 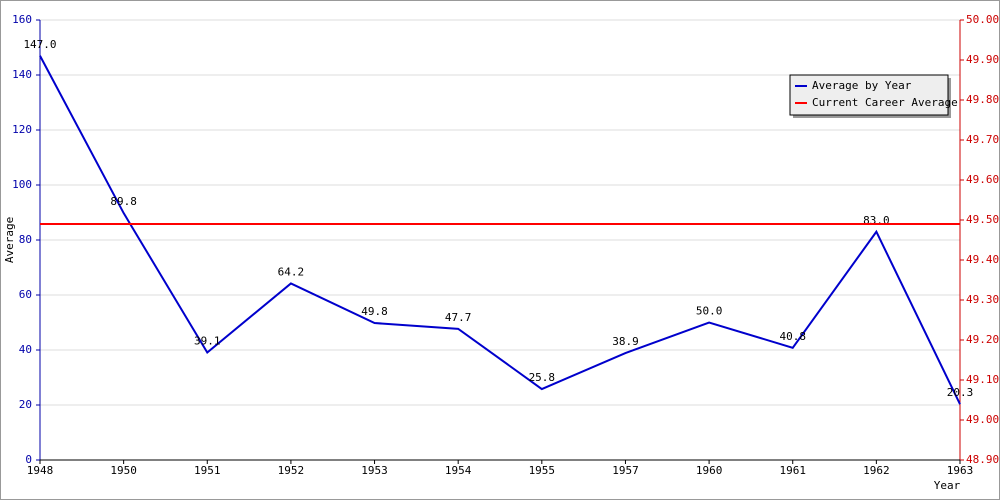 I want to click on legend-label: Current Career Average, so click(x=885, y=102).